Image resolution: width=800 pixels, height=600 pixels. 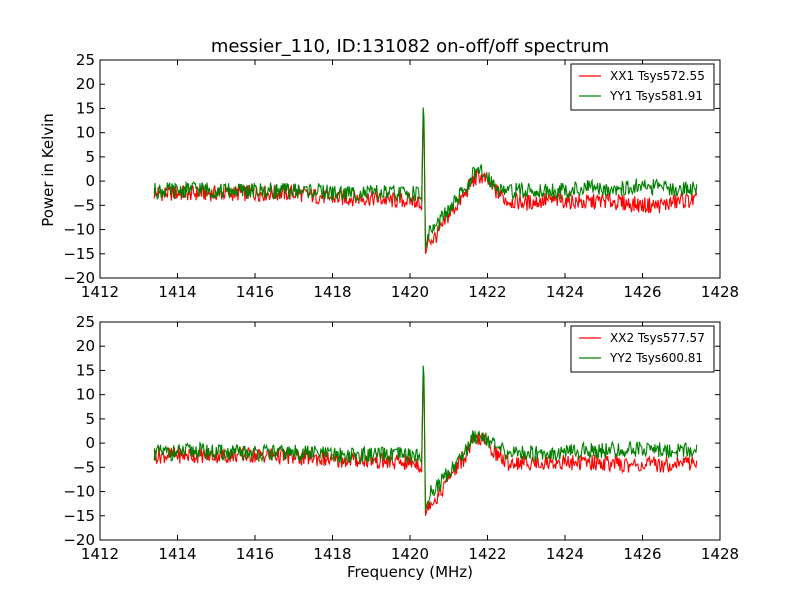 What do you see at coordinates (657, 338) in the screenshot?
I see `legend-label: XX2 Tsys577.57` at bounding box center [657, 338].